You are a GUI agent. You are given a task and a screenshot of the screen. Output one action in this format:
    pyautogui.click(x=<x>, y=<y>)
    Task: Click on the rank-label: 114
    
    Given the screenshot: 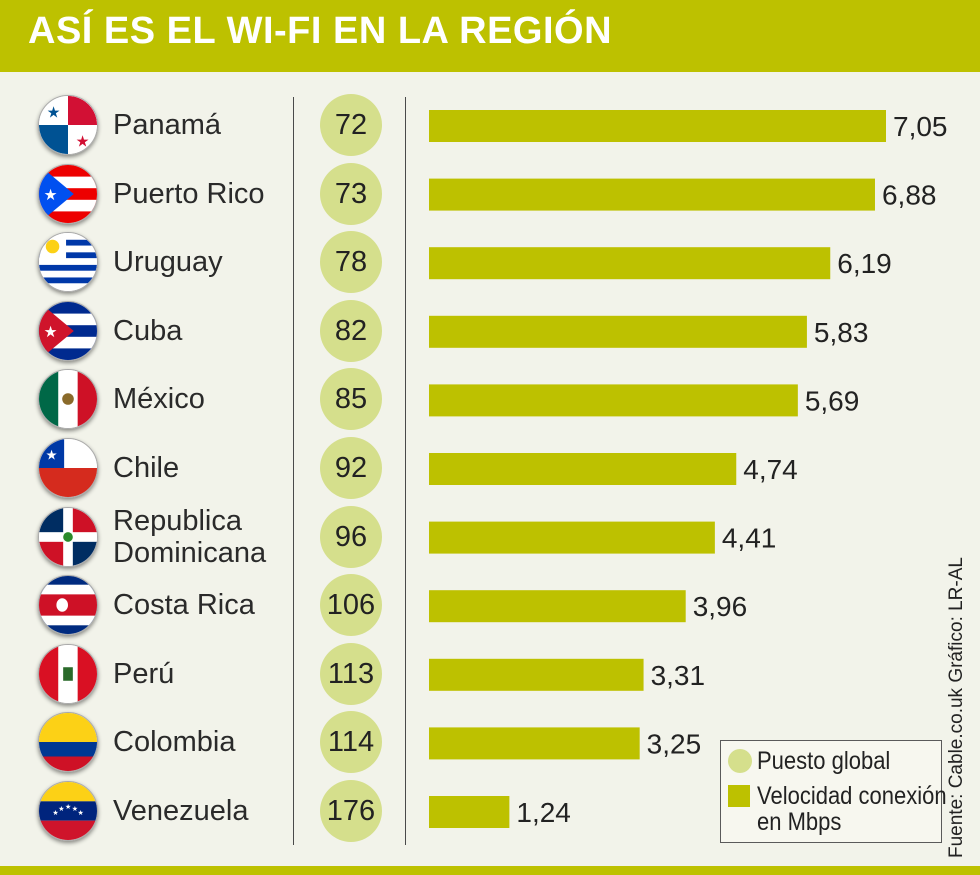 What is the action you would take?
    pyautogui.click(x=351, y=742)
    